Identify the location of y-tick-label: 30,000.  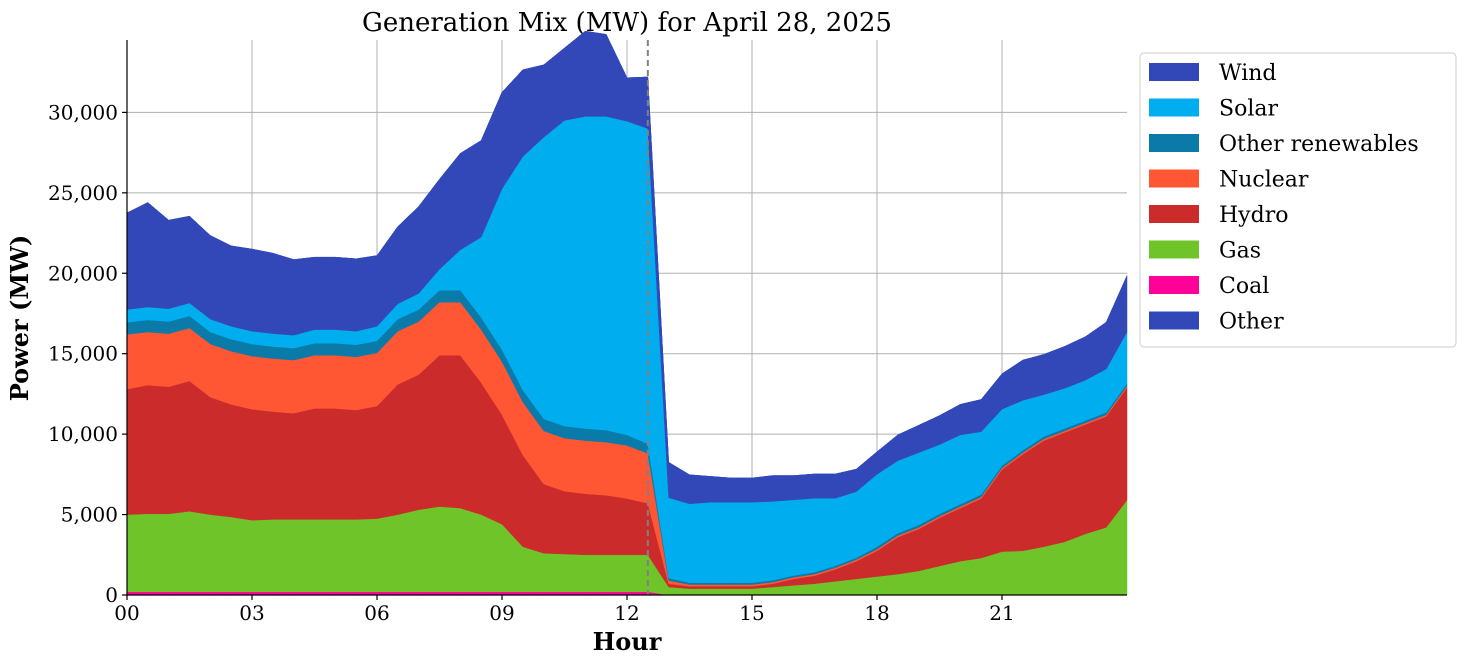
(83, 112).